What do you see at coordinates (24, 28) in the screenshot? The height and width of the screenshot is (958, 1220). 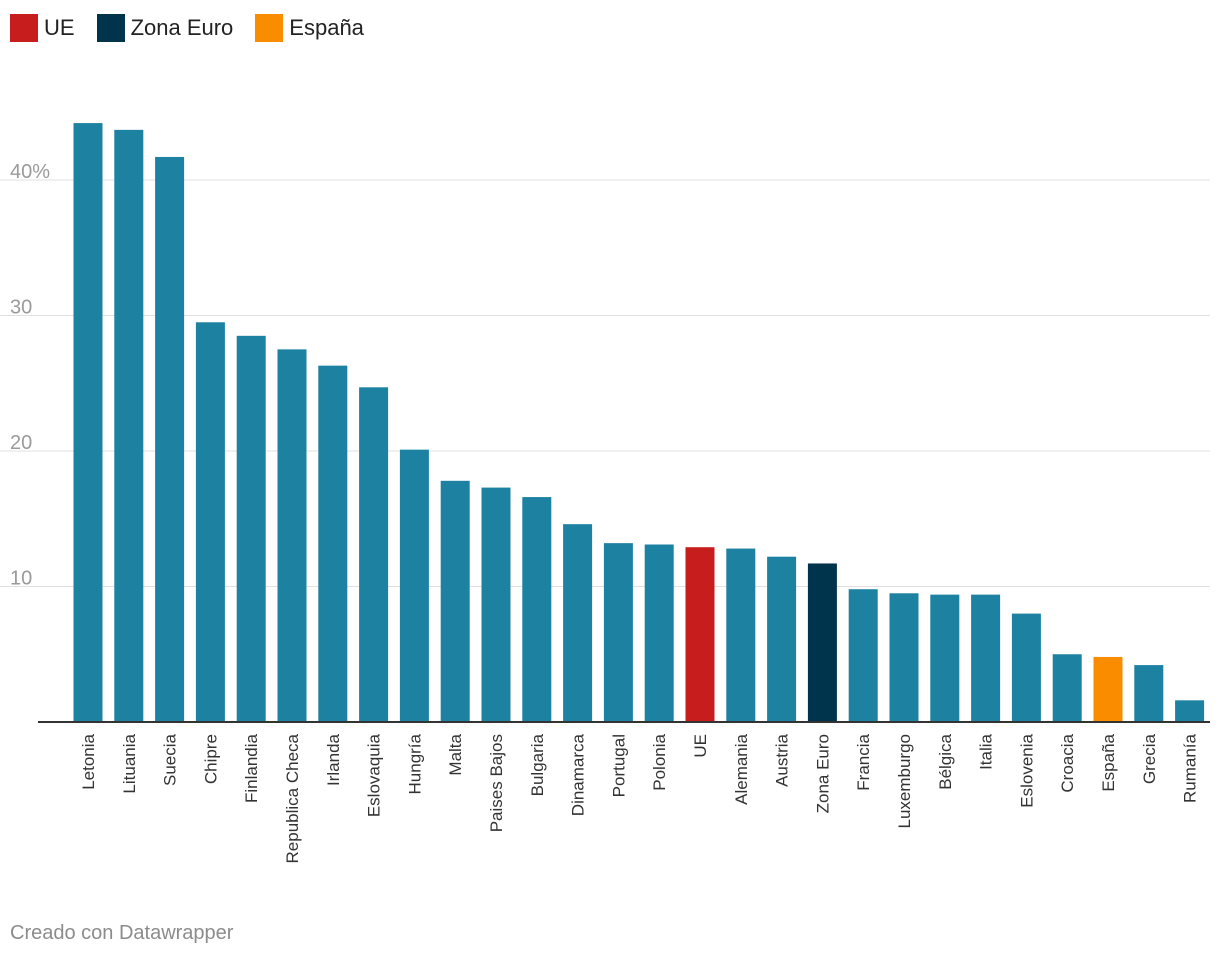 I see `legend-swatch-ue` at bounding box center [24, 28].